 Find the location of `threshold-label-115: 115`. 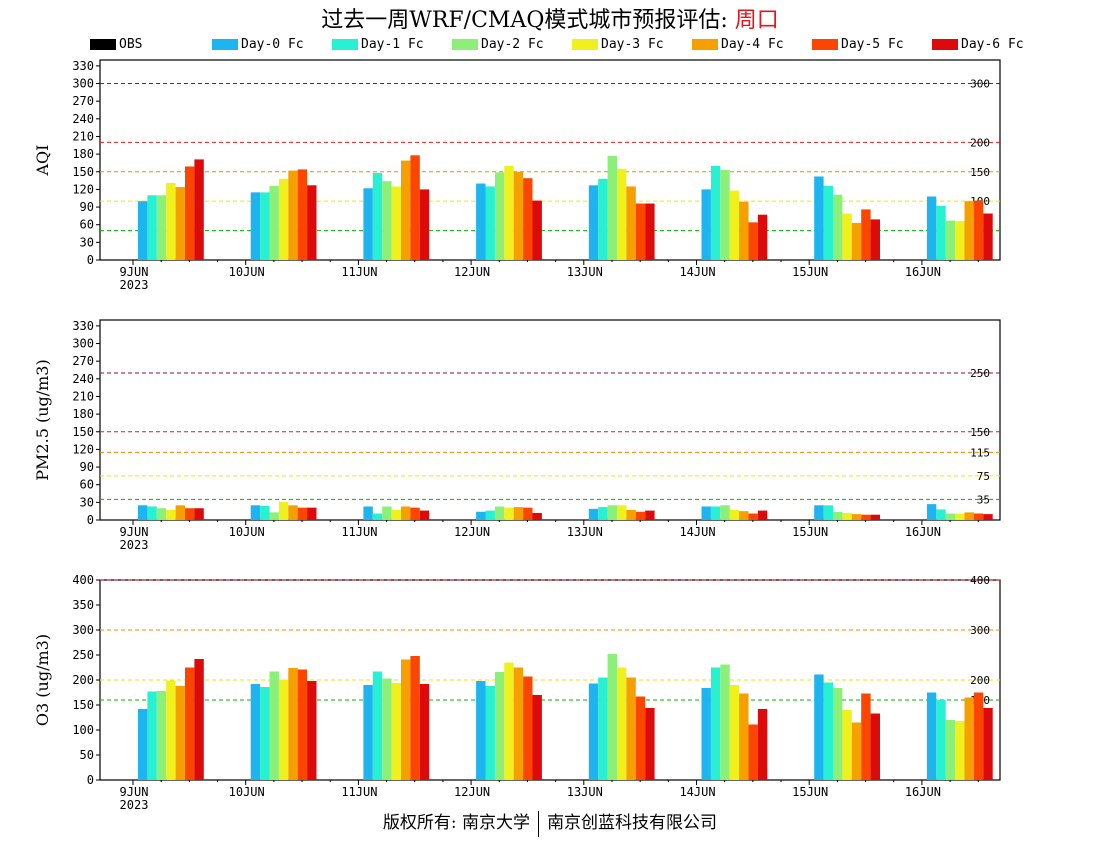

threshold-label-115: 115 is located at coordinates (980, 452).